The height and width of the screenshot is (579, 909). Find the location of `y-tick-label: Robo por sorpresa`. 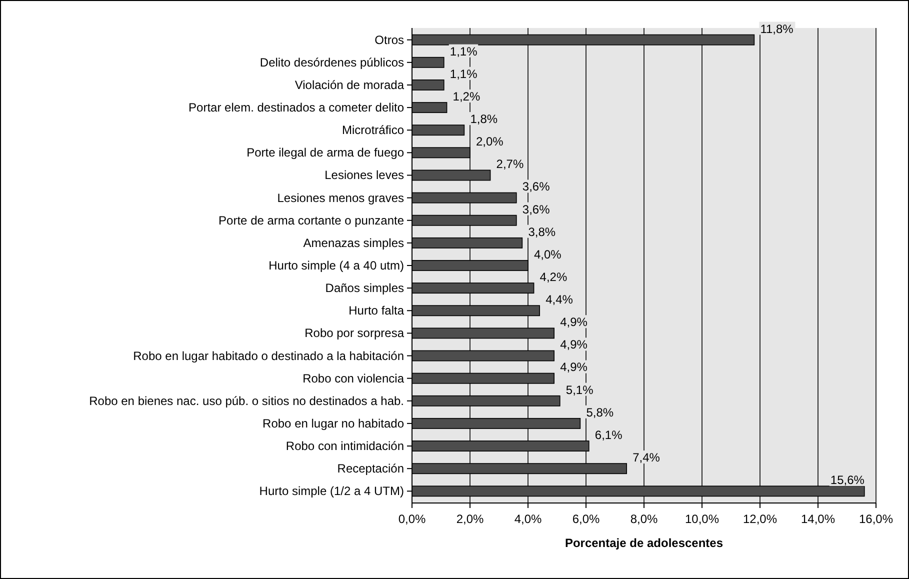

y-tick-label: Robo por sorpresa is located at coordinates (354, 333).